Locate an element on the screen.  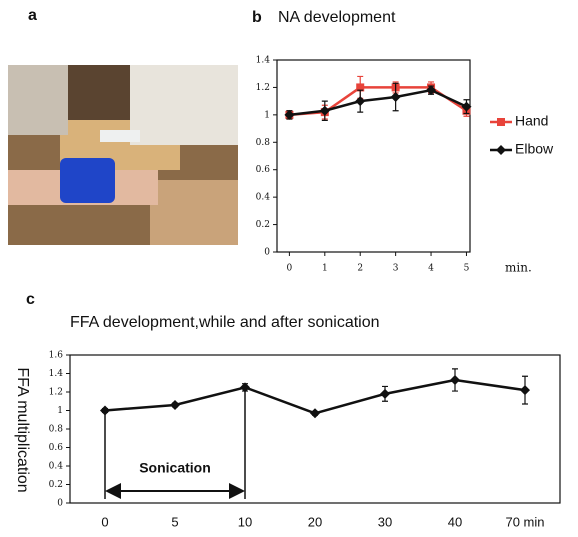
x-tick-label: 20 is located at coordinates (315, 521).